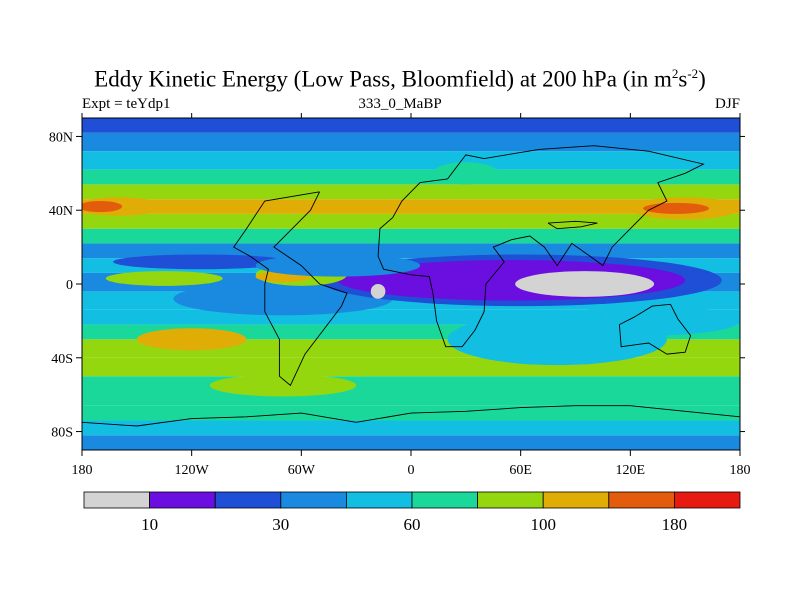 This screenshot has width=800, height=600. I want to click on x-tick-label-1: 120W, so click(192, 470).